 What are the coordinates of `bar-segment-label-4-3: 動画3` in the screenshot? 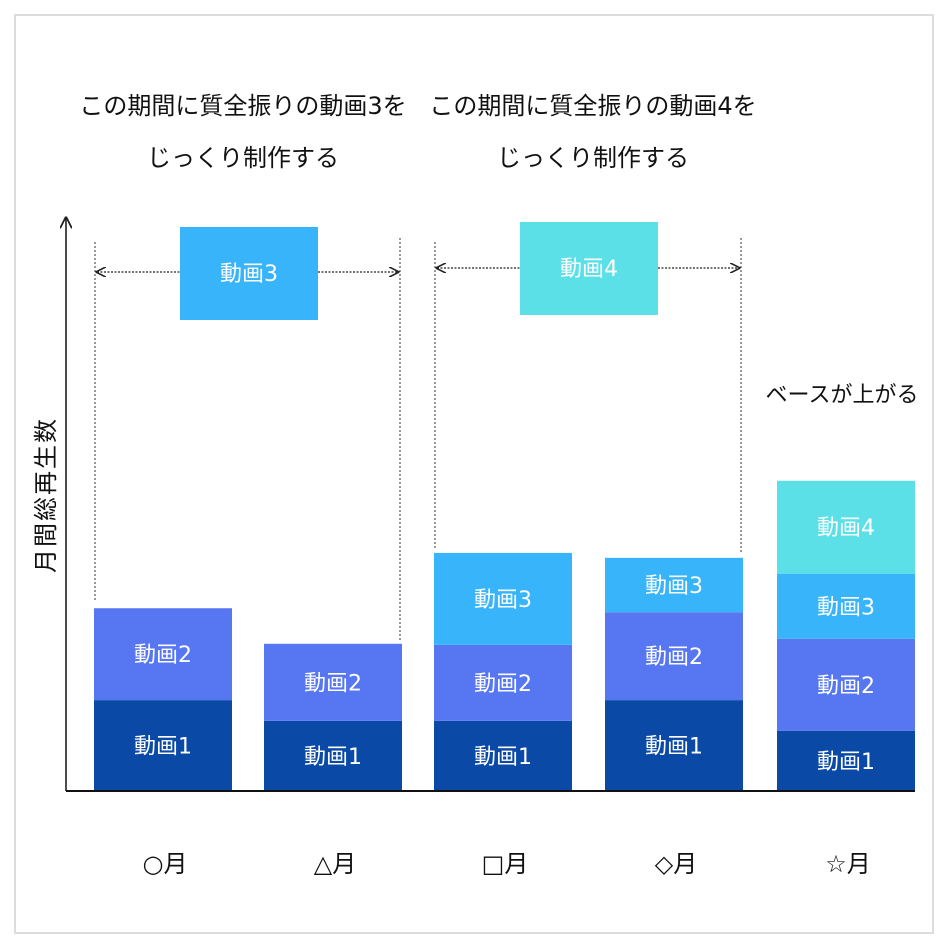 It's located at (674, 586).